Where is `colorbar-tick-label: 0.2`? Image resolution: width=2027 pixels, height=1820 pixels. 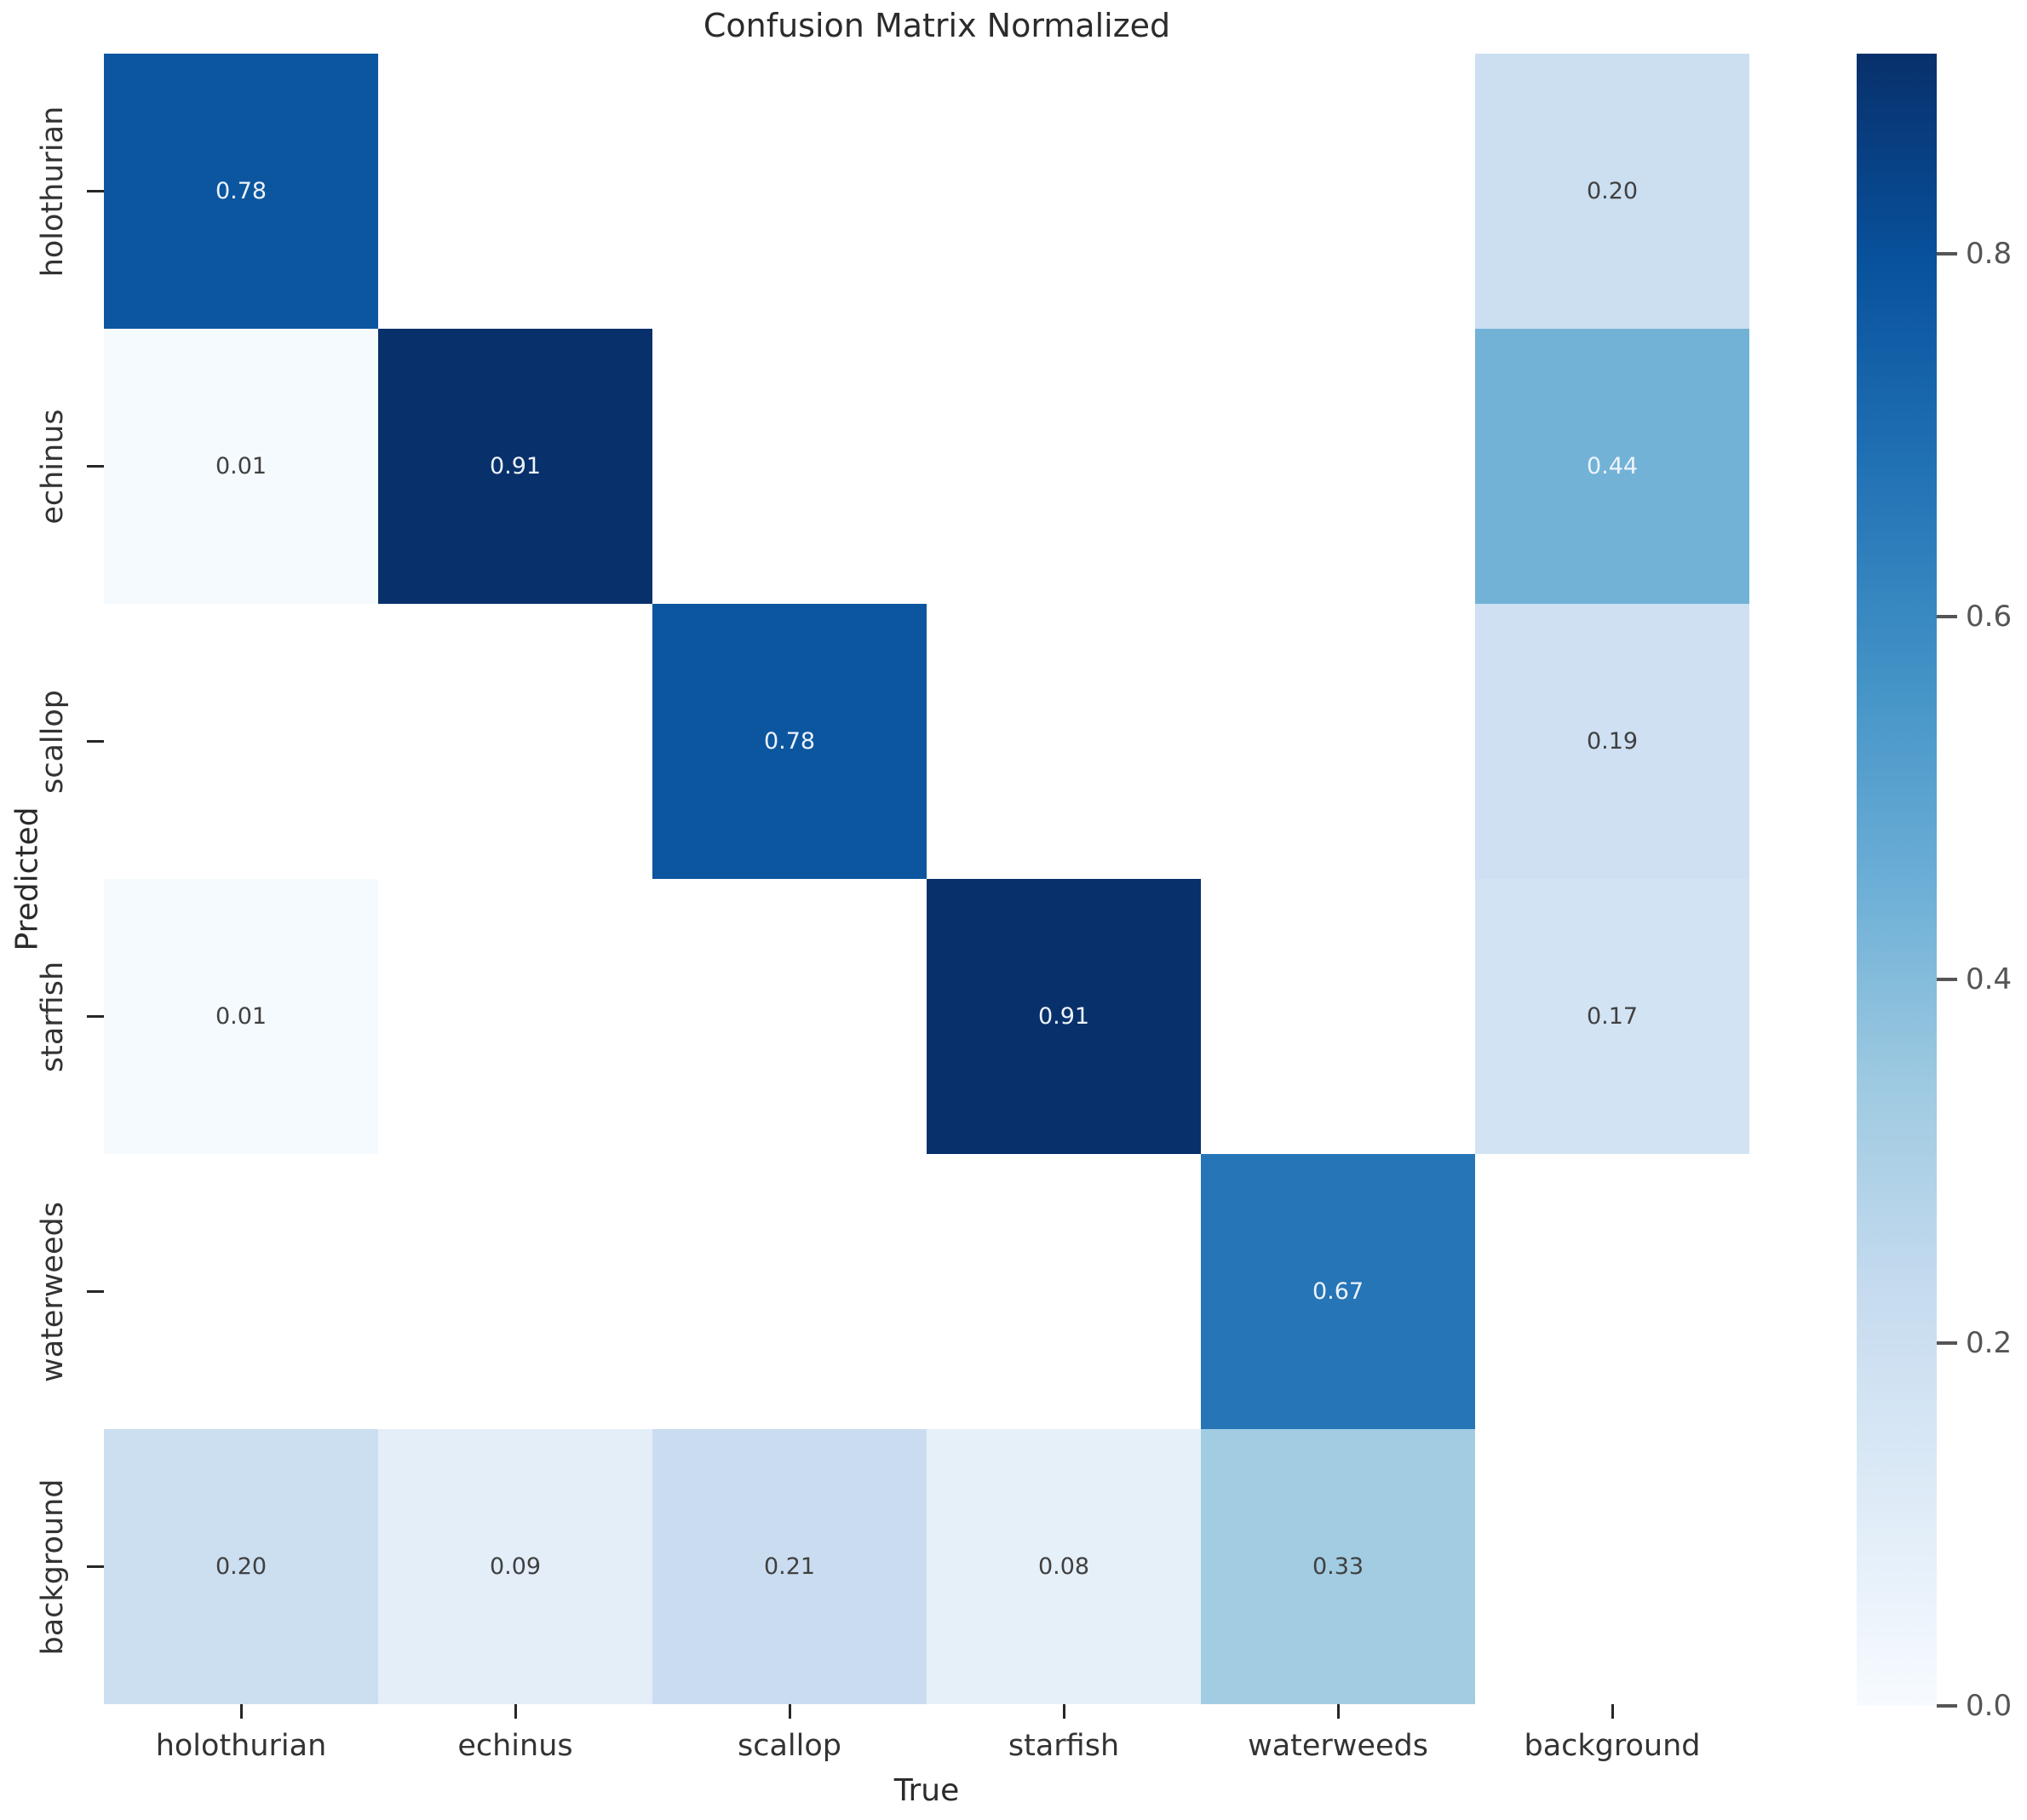
colorbar-tick-label: 0.2 is located at coordinates (1989, 1342).